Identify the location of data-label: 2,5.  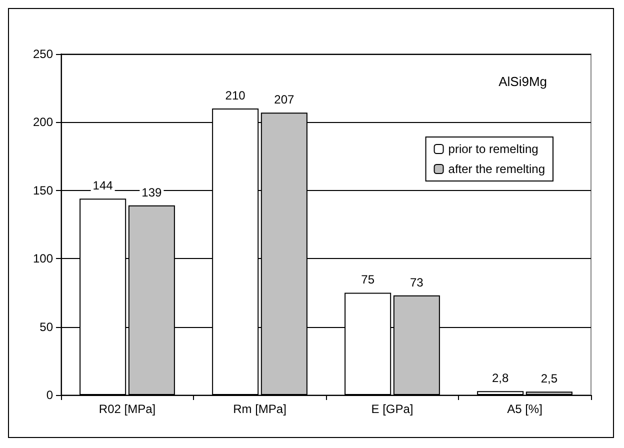
(549, 379).